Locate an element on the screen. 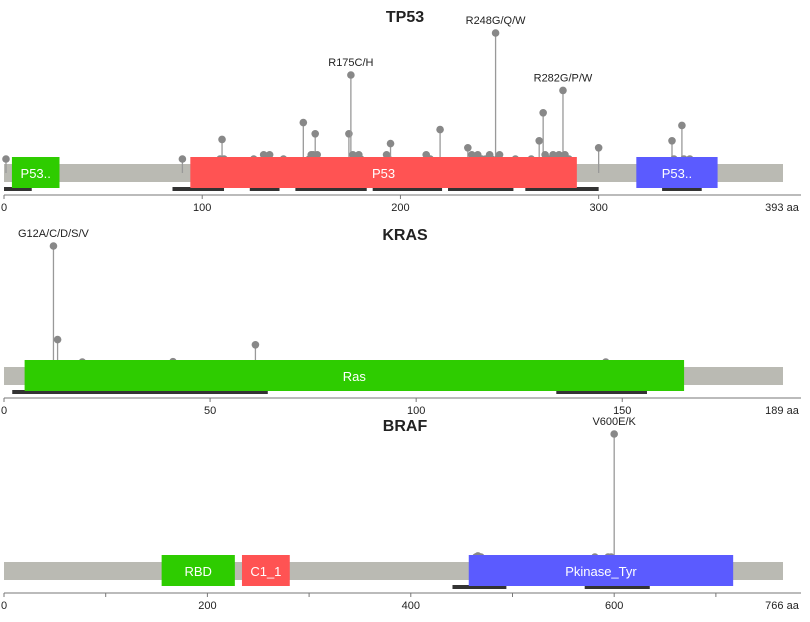 The image size is (810, 622). domain-label: Ras is located at coordinates (355, 376).